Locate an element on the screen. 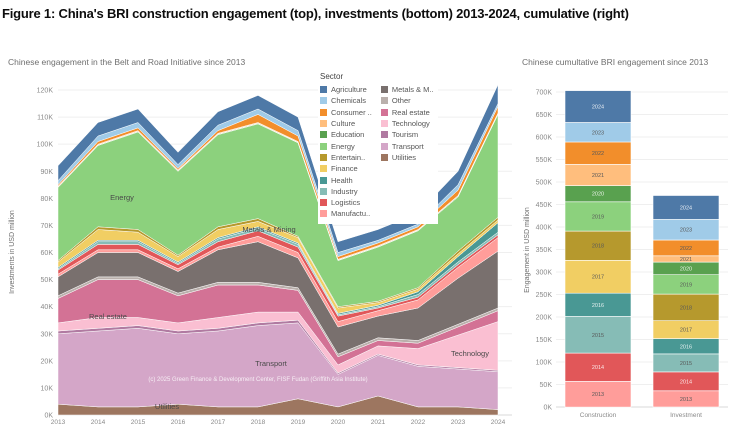 The width and height of the screenshot is (732, 442). legend-item-consumer: Consumer .. is located at coordinates (346, 112).